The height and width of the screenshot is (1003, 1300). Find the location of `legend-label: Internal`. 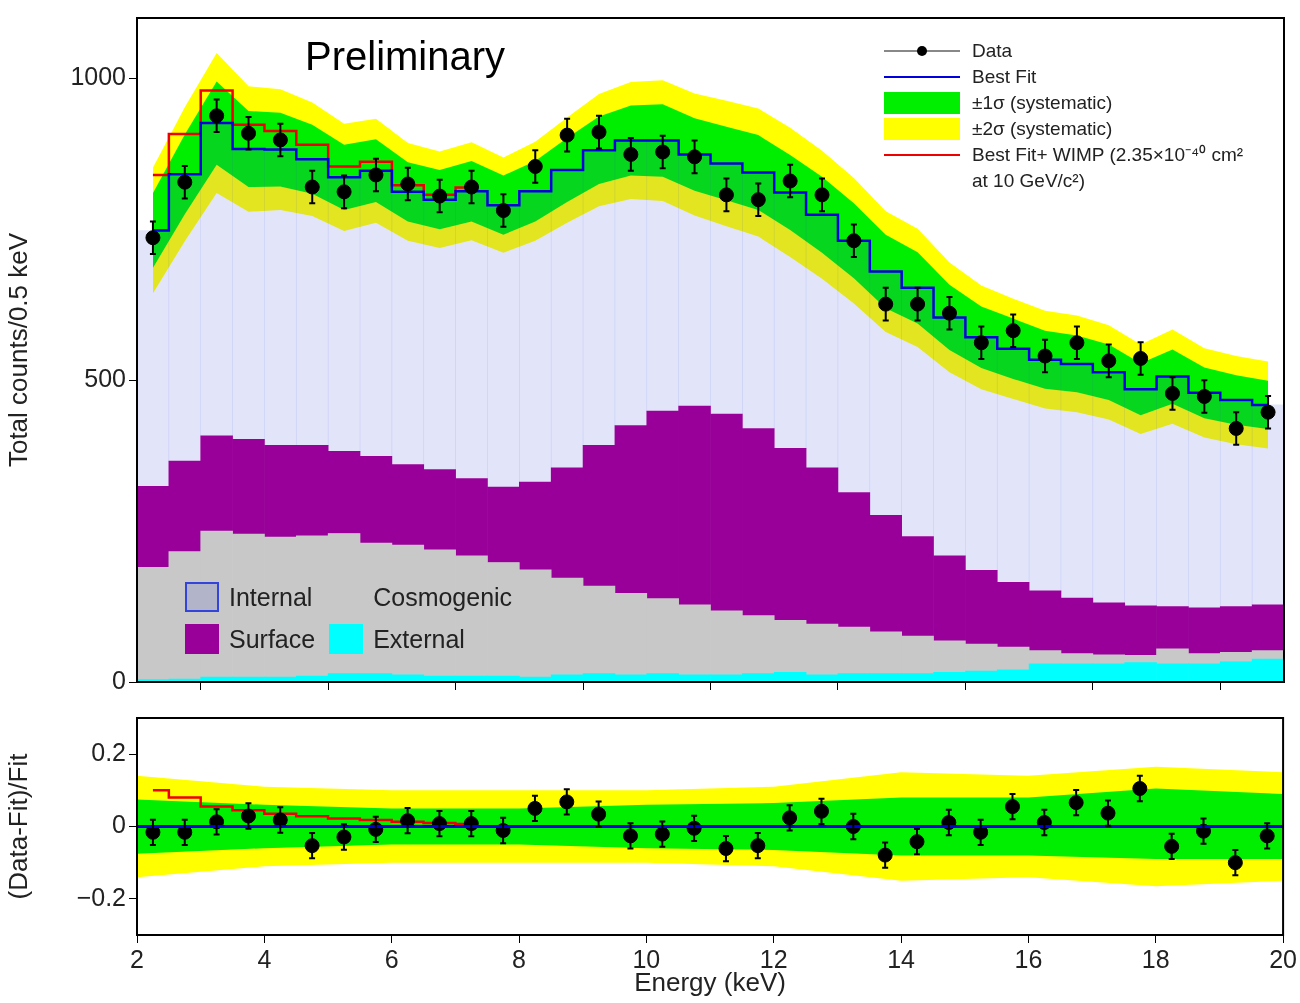

legend-label: Internal is located at coordinates (271, 597).